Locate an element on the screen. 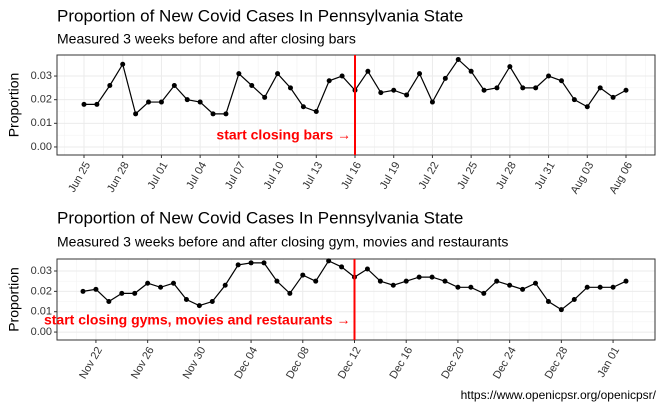  source: https://www.openicpsr.org/openicpsr/ is located at coordinates (559, 395).